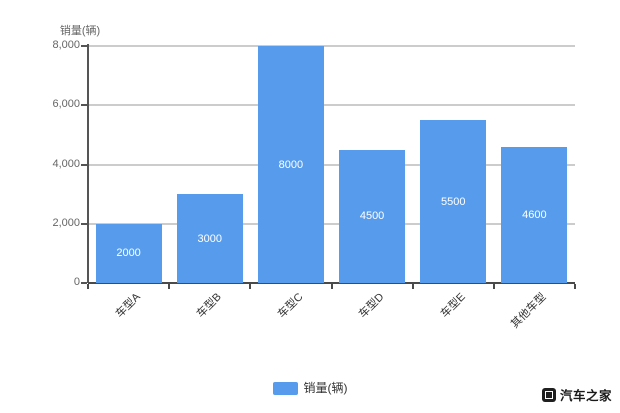 The image size is (620, 413). What do you see at coordinates (66, 163) in the screenshot?
I see `y-tick-label: 4,000` at bounding box center [66, 163].